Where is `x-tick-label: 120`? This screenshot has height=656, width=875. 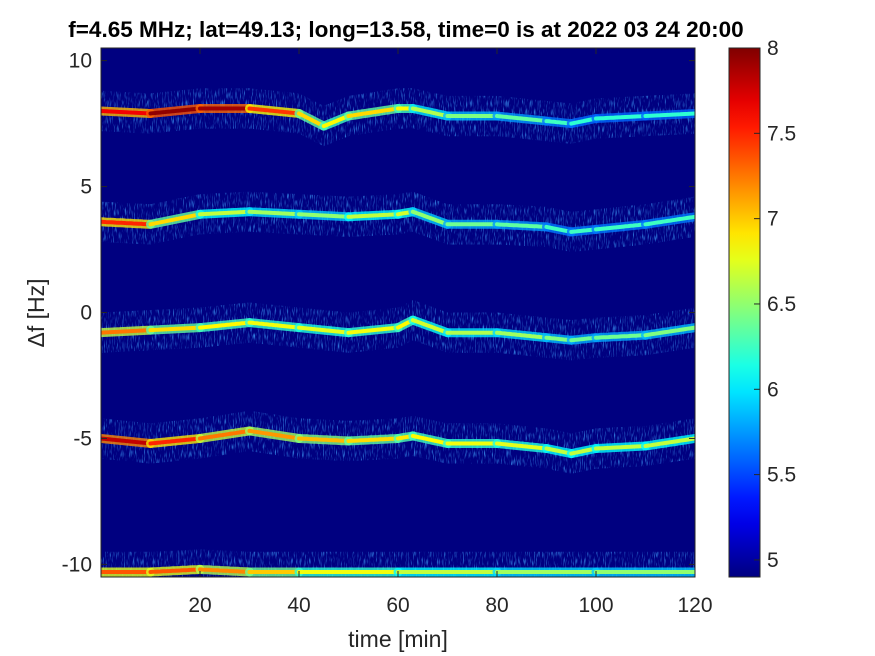 x-tick-label: 120 is located at coordinates (694, 605).